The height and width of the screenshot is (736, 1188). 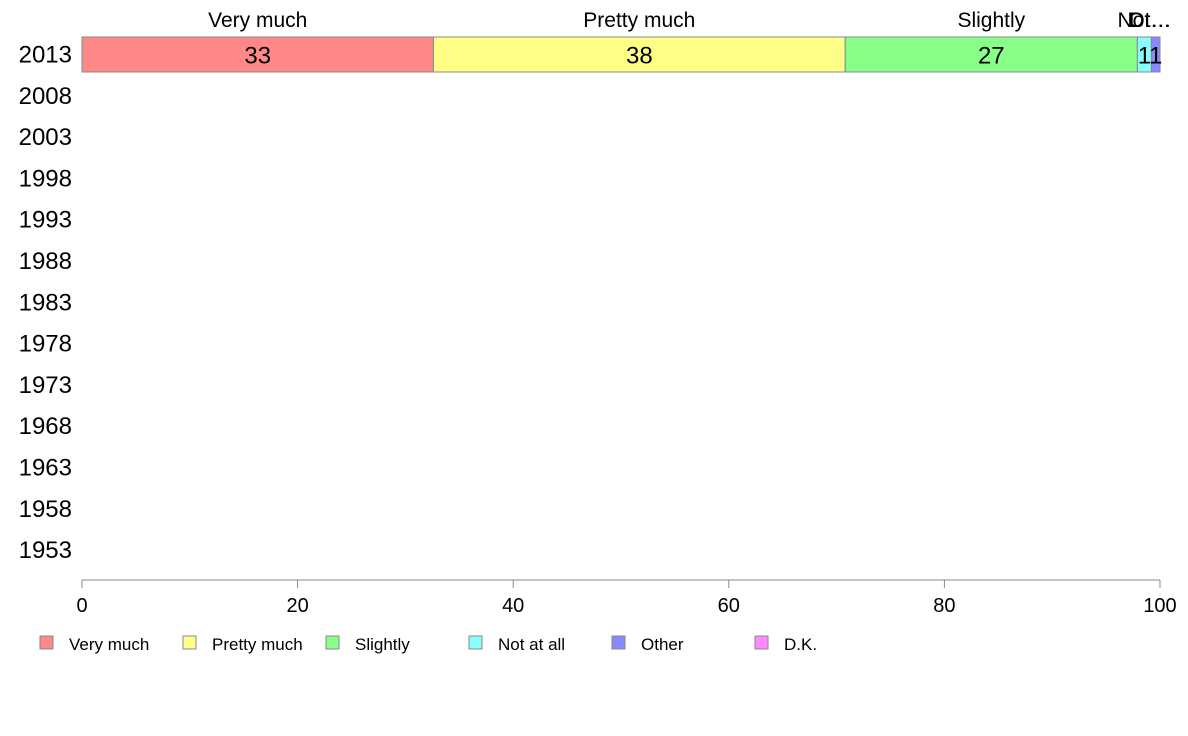 What do you see at coordinates (109, 644) in the screenshot?
I see `legend-label: Very much` at bounding box center [109, 644].